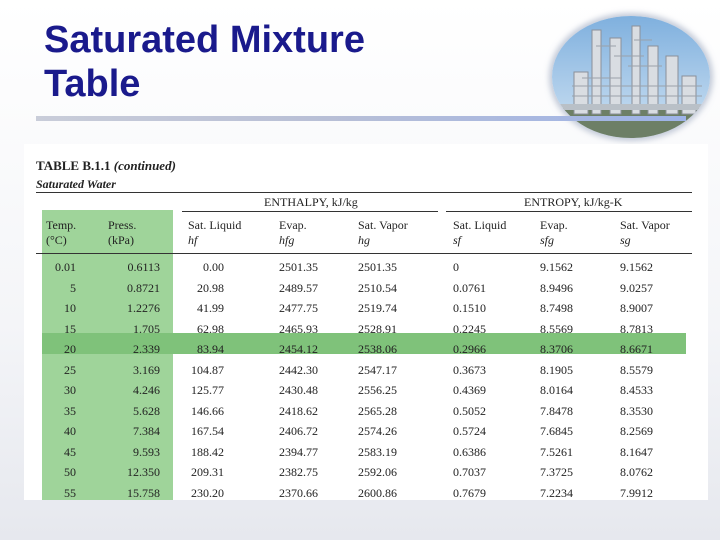 The image size is (720, 540). Describe the element at coordinates (556, 431) in the screenshot. I see `cell-sfg: 7.6845` at that location.